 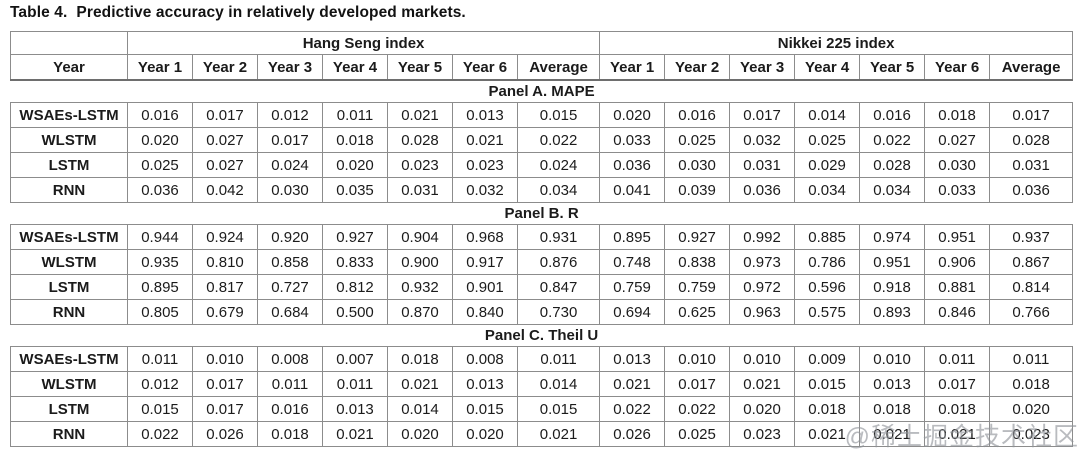 What do you see at coordinates (69, 165) in the screenshot?
I see `model-name-cell: LSTM` at bounding box center [69, 165].